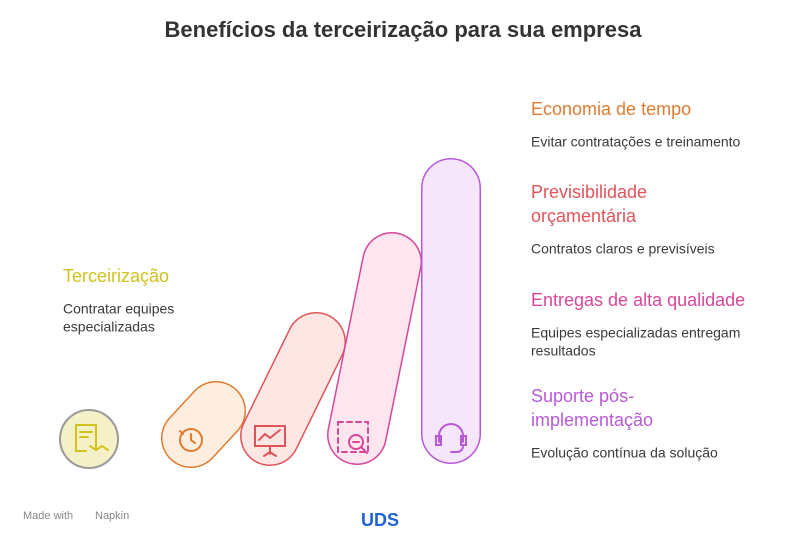  Describe the element at coordinates (563, 351) in the screenshot. I see `item-description: resultados` at that location.